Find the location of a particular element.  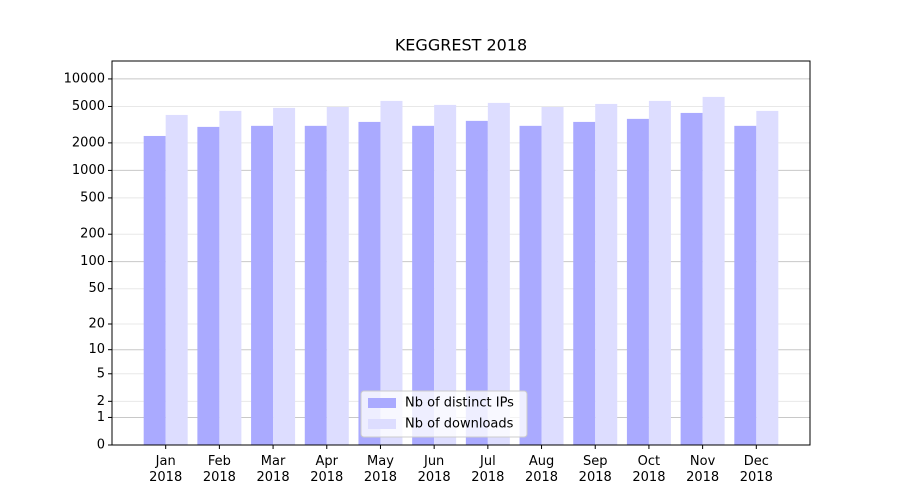

y-tick-label: 50 is located at coordinates (96, 288).